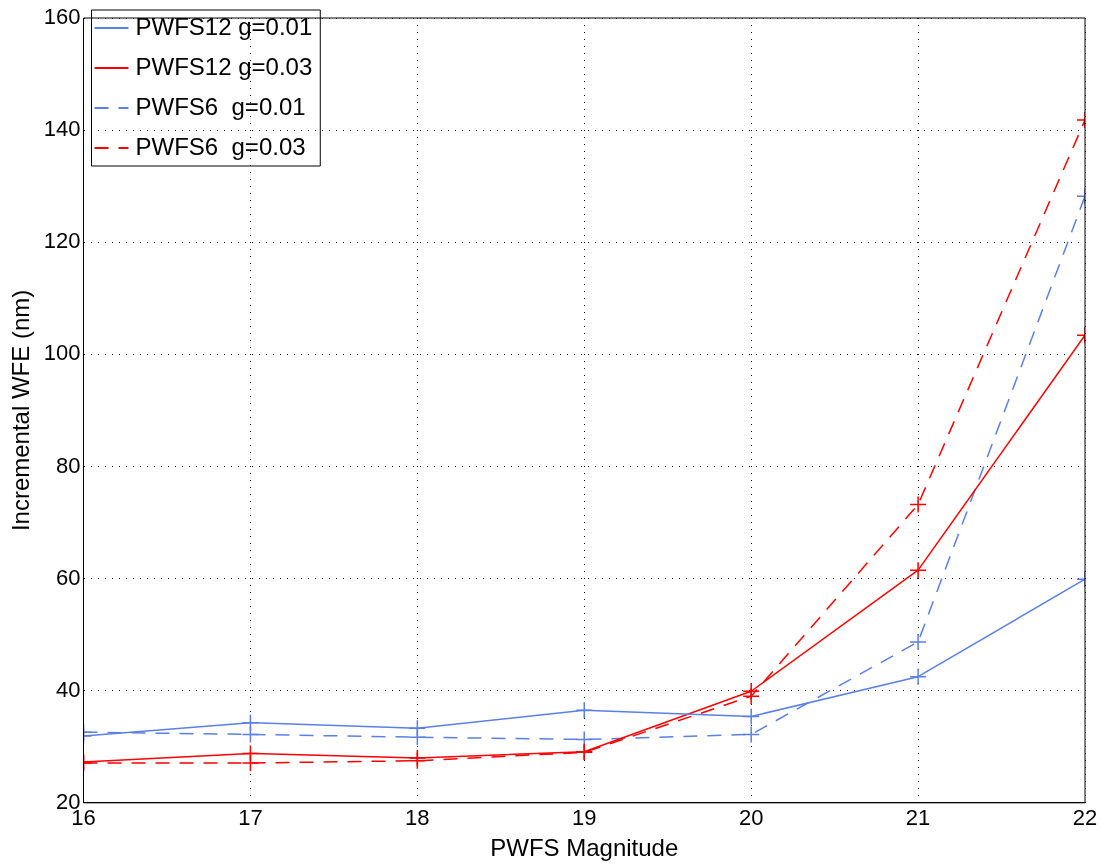 The image size is (1101, 864). Describe the element at coordinates (220, 146) in the screenshot. I see `legend-label: PWFS6 g=0.03` at that location.